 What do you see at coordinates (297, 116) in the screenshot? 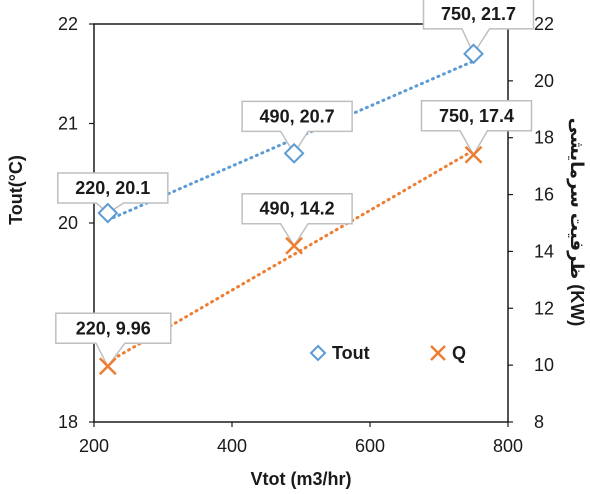
I see `data-label: 490, 20.7` at bounding box center [297, 116].